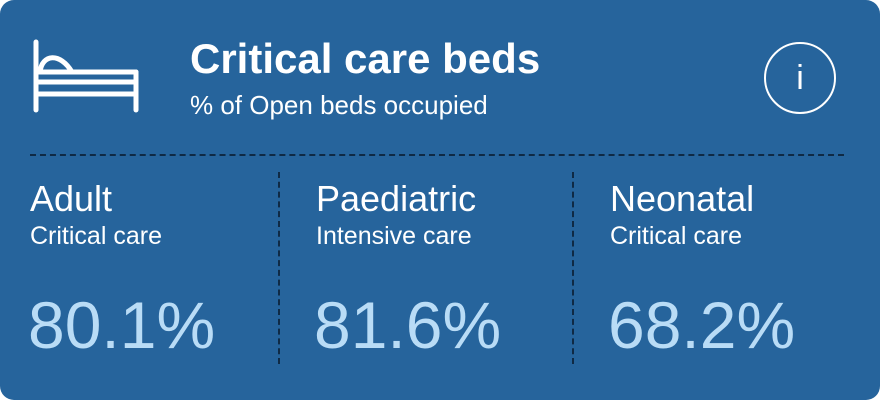 The image size is (880, 400). What do you see at coordinates (365, 58) in the screenshot?
I see `card-title: Critical care beds` at bounding box center [365, 58].